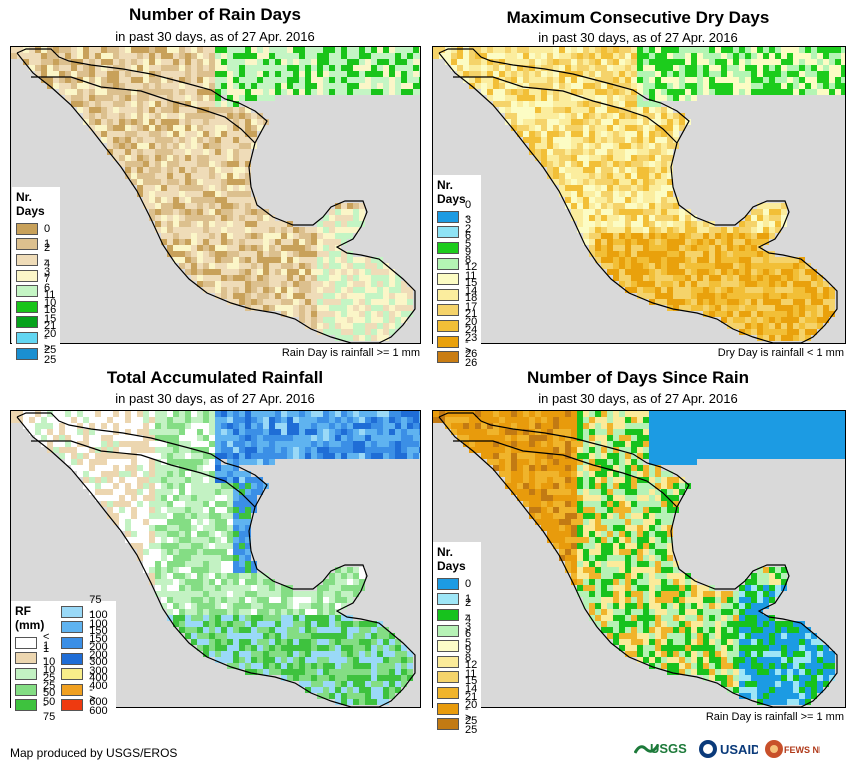  I want to click on legend-item: 150 - 200, so click(84, 643).